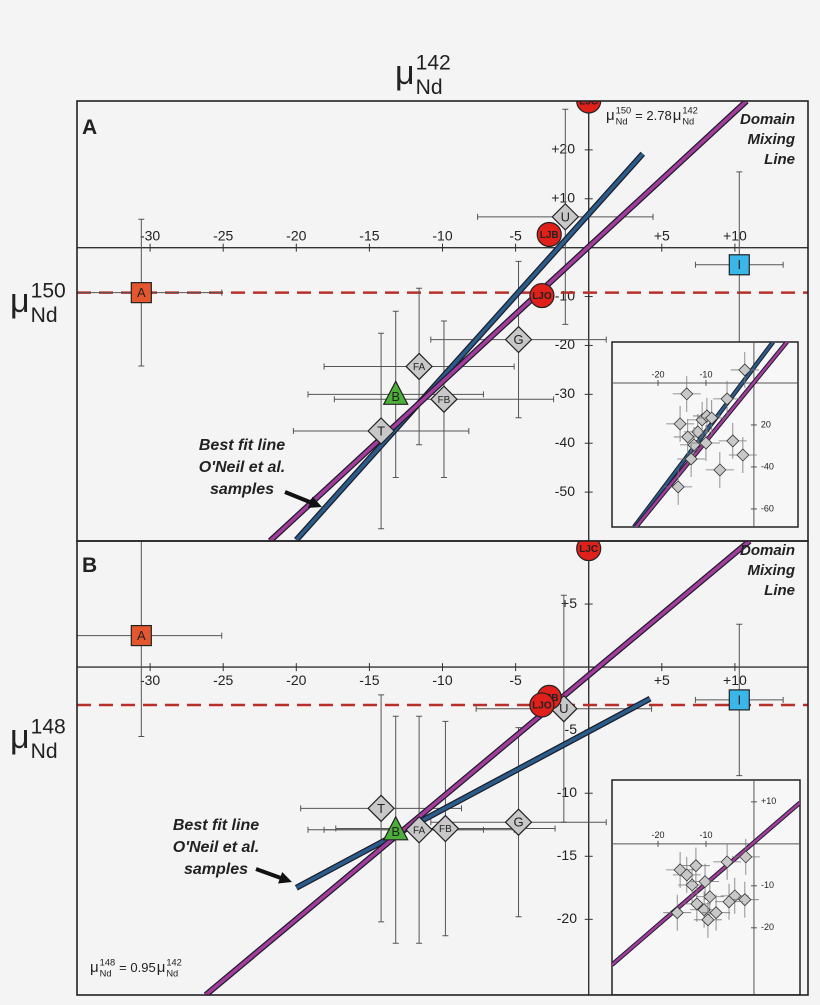 Image resolution: width=820 pixels, height=1005 pixels. I want to click on mixing-line-label: Mixing, so click(772, 570).